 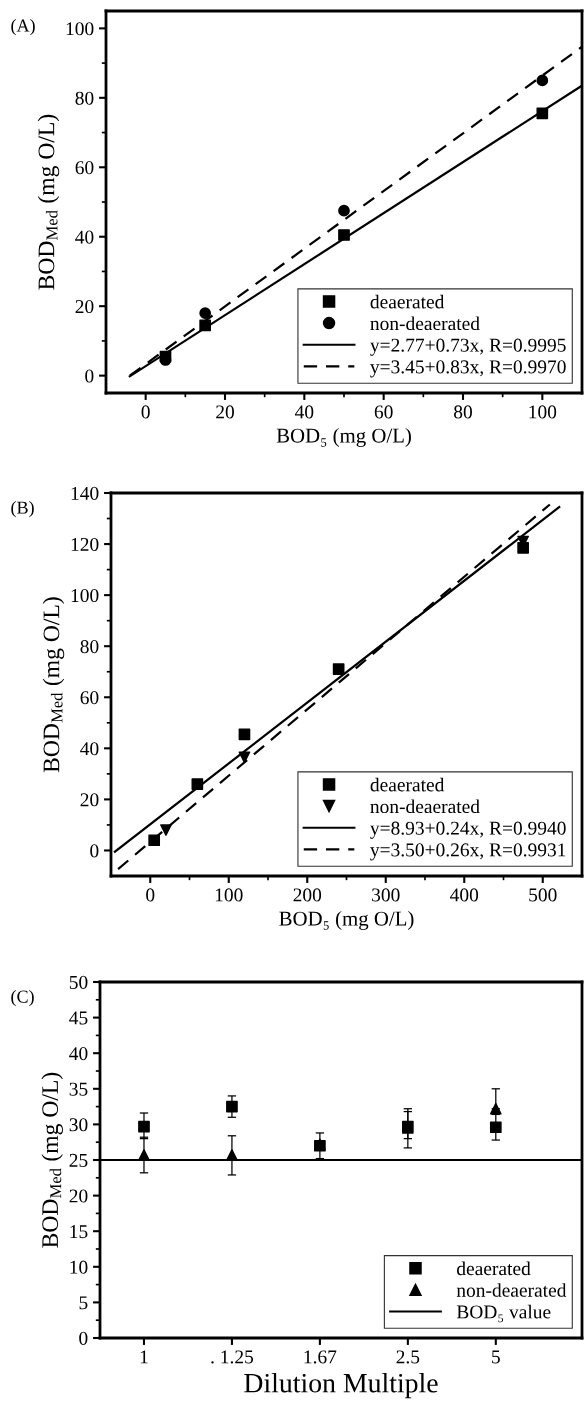 I want to click on x-axis-title: Dilution Multiple, so click(x=341, y=1385).